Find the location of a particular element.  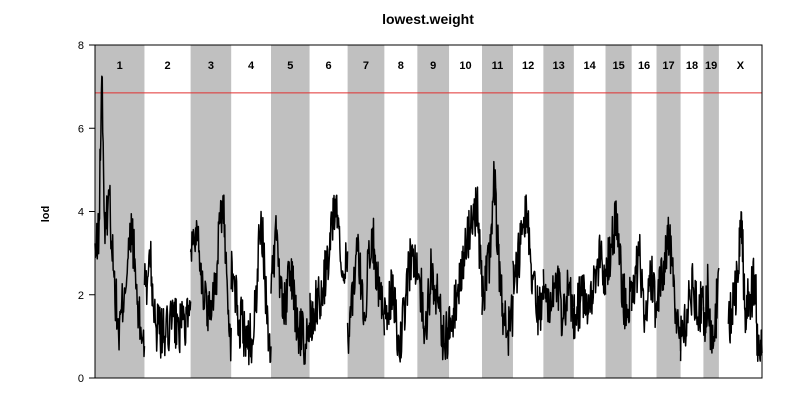

chromosome-label-16: 16 is located at coordinates (644, 66).